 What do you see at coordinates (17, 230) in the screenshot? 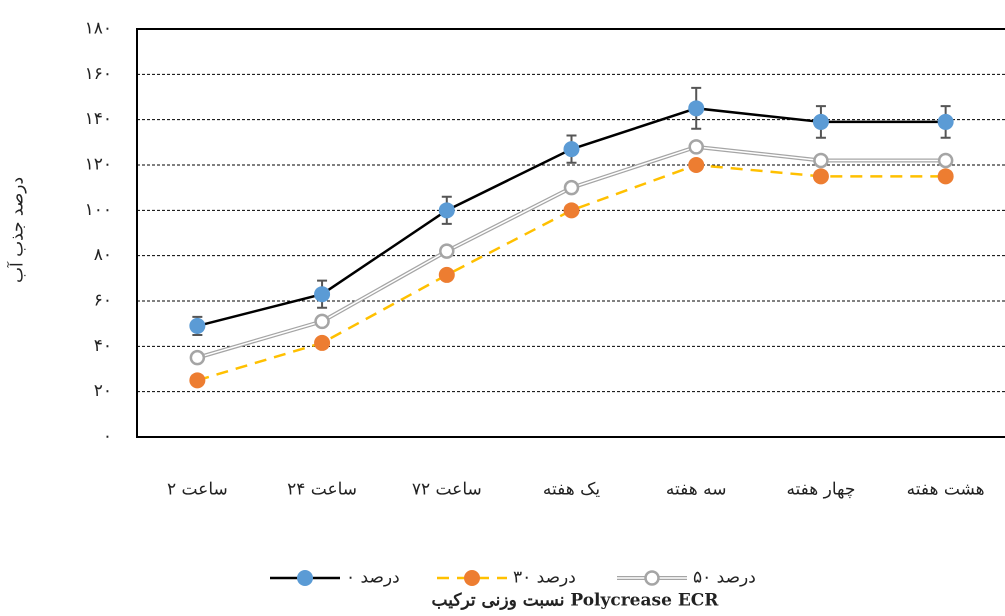
I see `y-axis-title: درصد جذب آب` at bounding box center [17, 230].